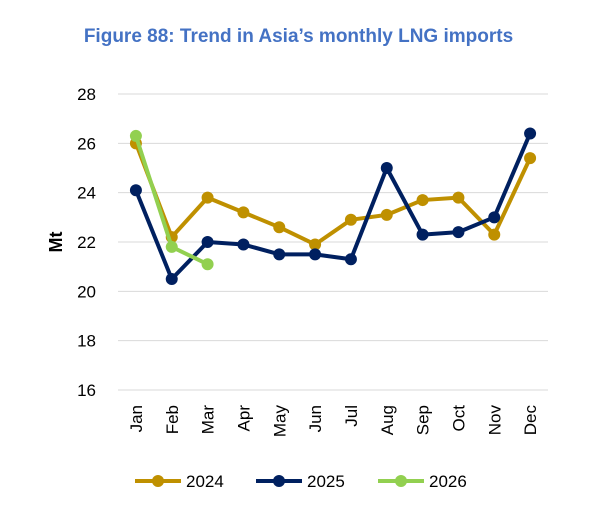  I want to click on series-2026, so click(171, 200).